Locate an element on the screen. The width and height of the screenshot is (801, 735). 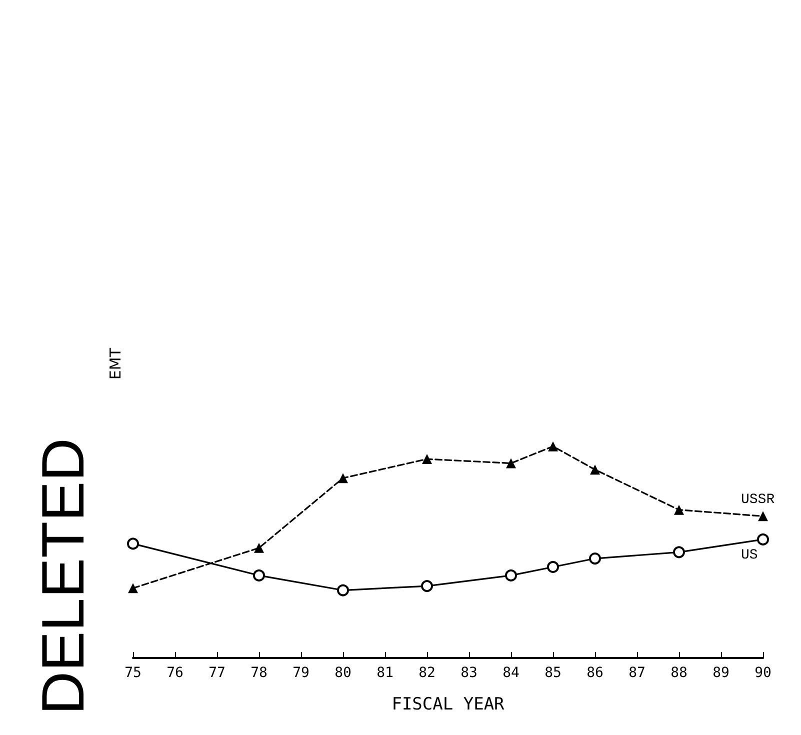
y-axis-title: EMT is located at coordinates (115, 363).